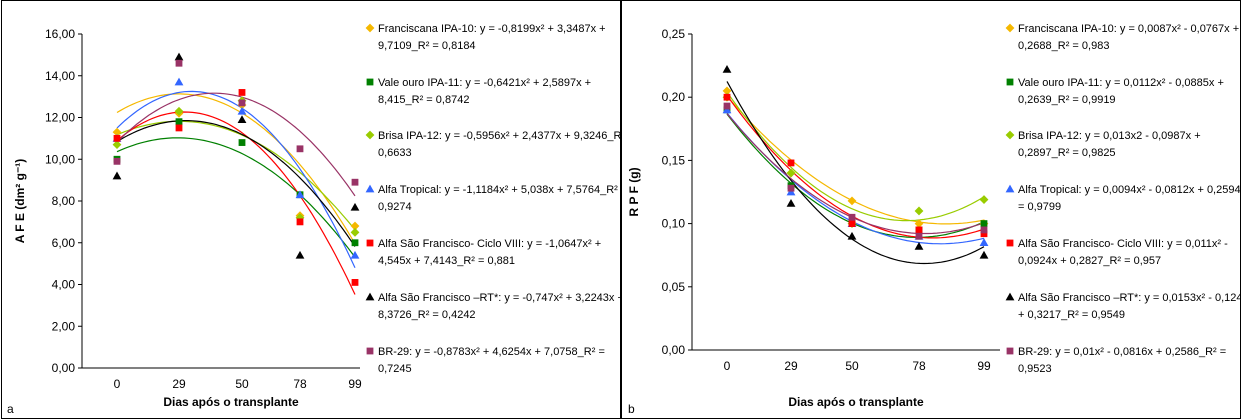  What do you see at coordinates (64, 368) in the screenshot?
I see `y-tick-label: 0,00` at bounding box center [64, 368].